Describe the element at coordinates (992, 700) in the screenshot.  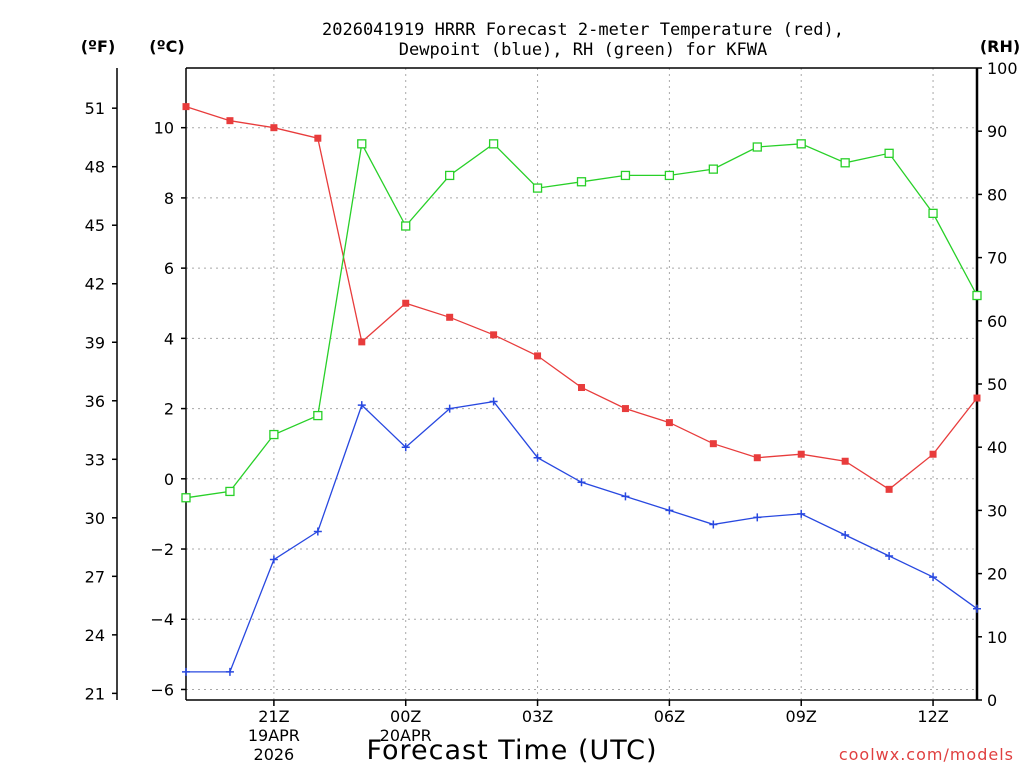
I see `rh-tick-label: 0` at that location.